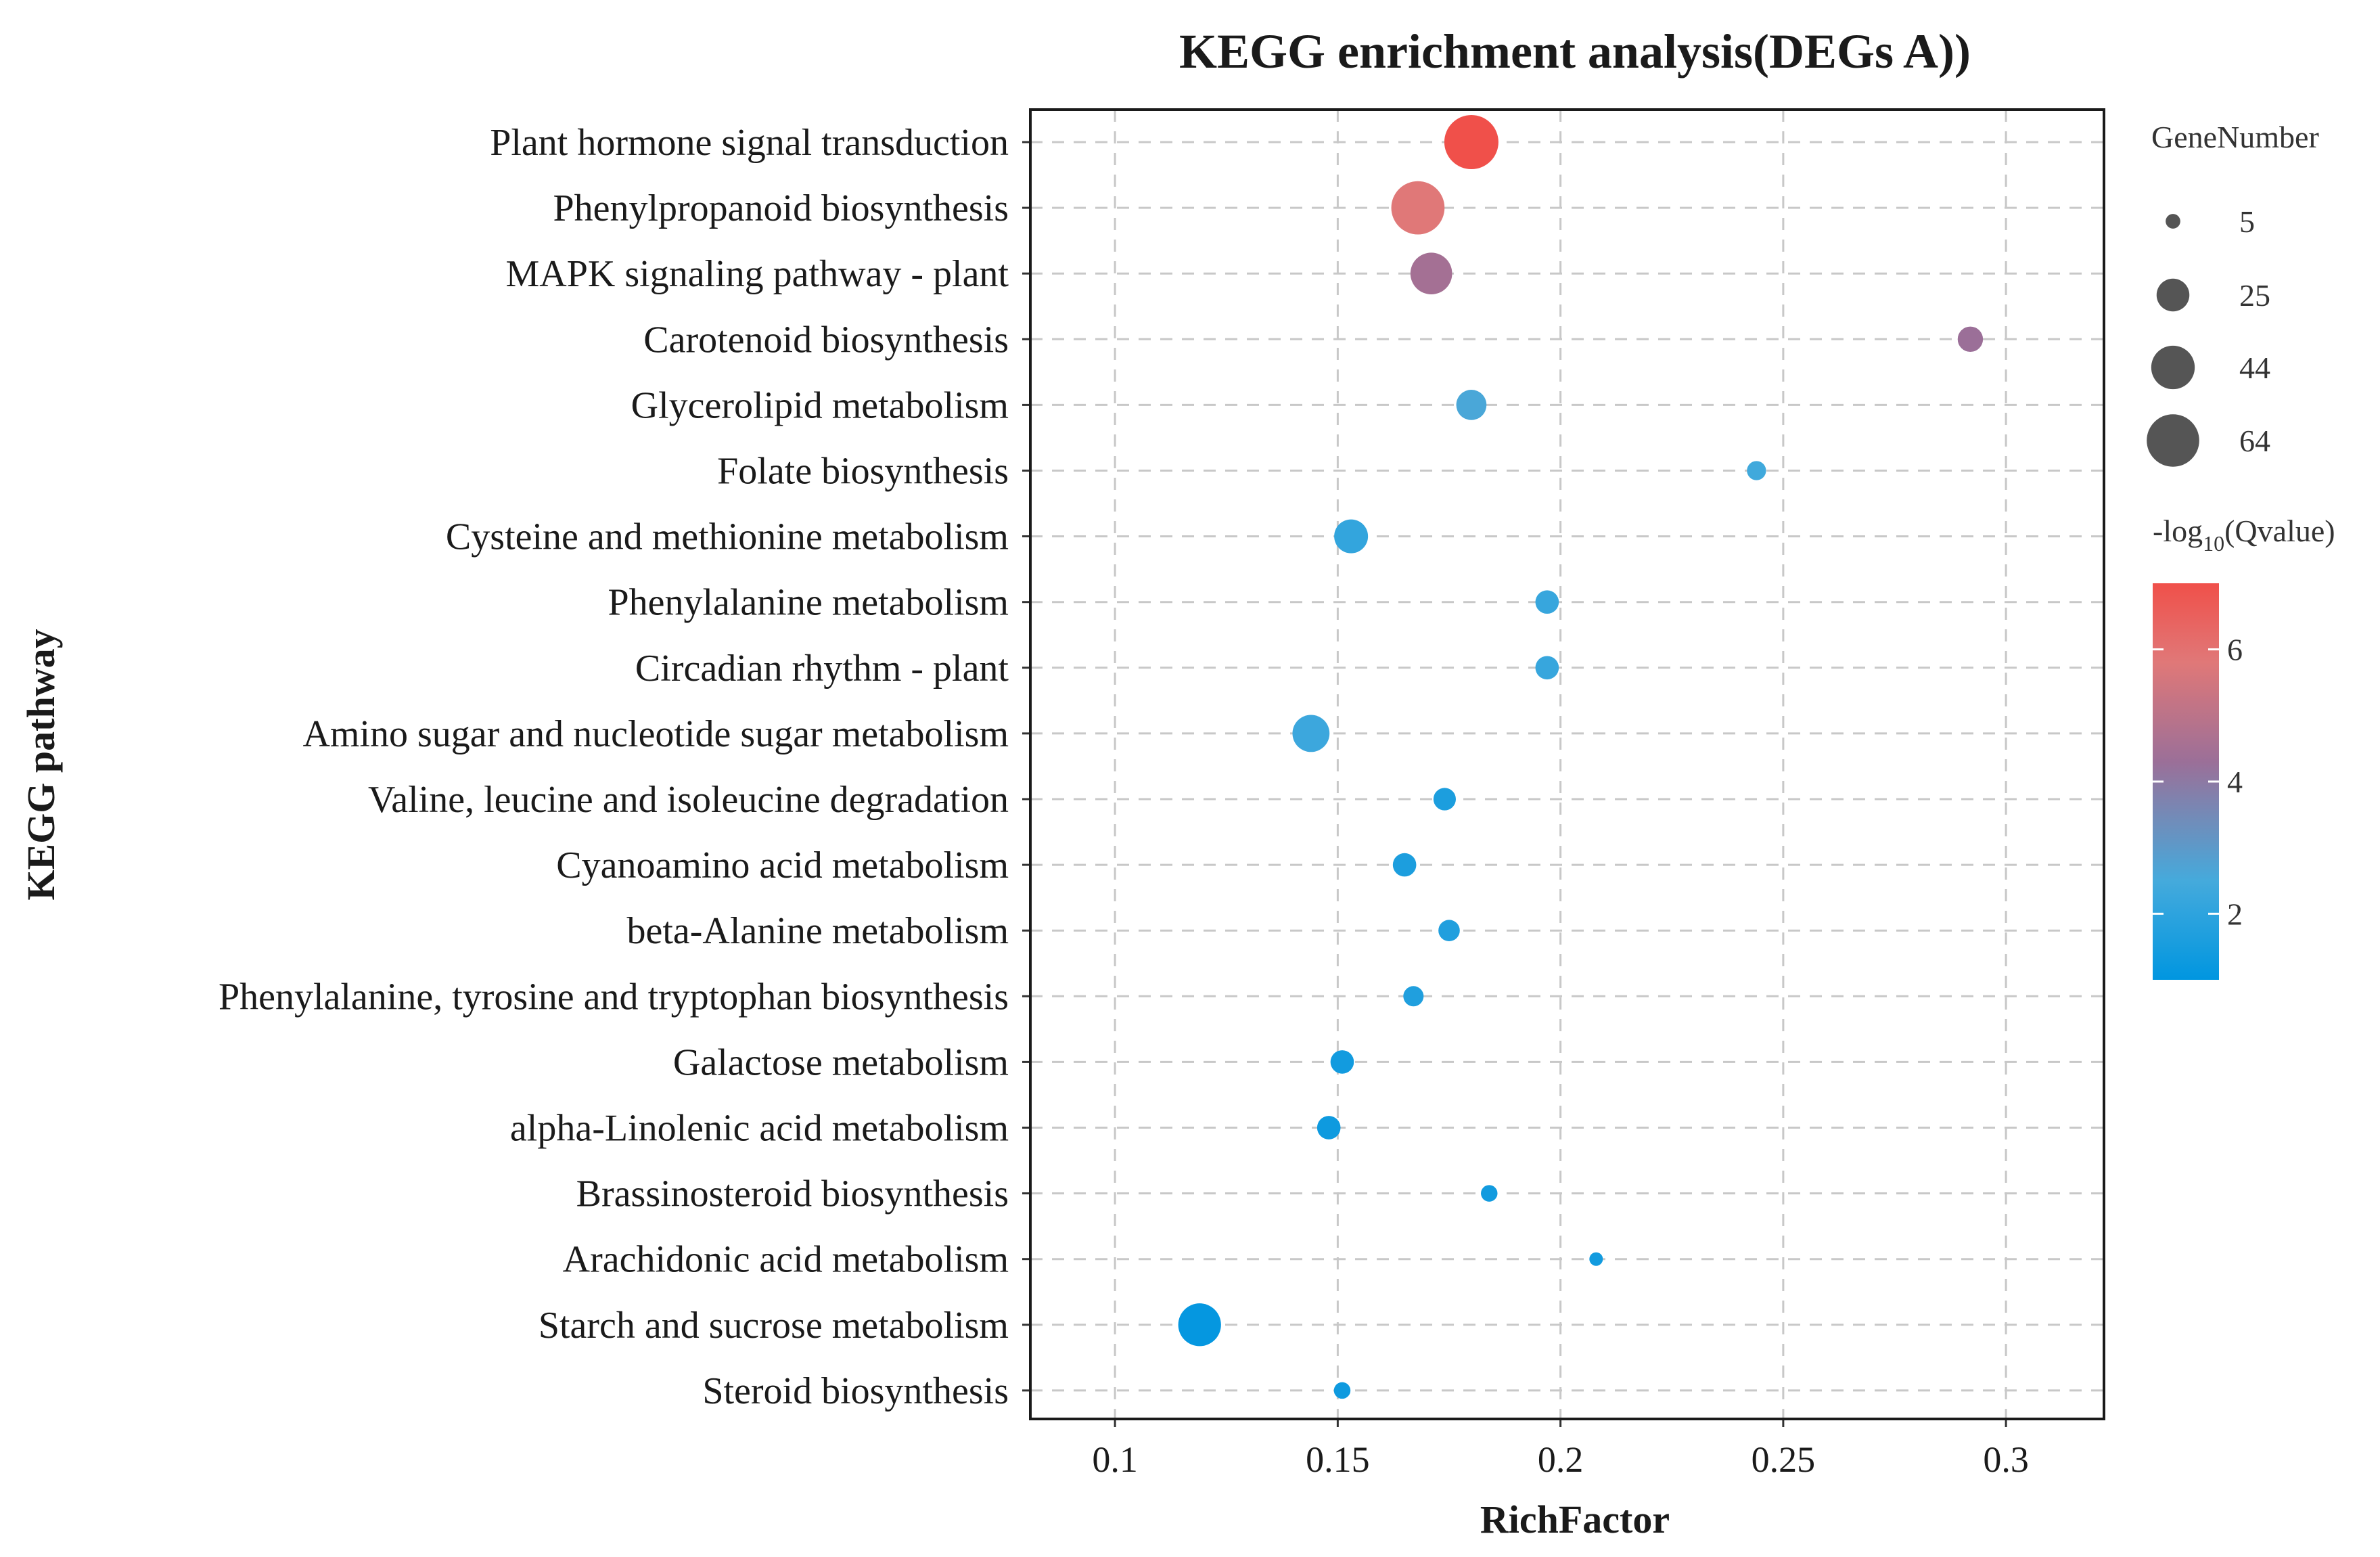  What do you see at coordinates (1115, 1459) in the screenshot?
I see `x-tick-label: 0.1` at bounding box center [1115, 1459].